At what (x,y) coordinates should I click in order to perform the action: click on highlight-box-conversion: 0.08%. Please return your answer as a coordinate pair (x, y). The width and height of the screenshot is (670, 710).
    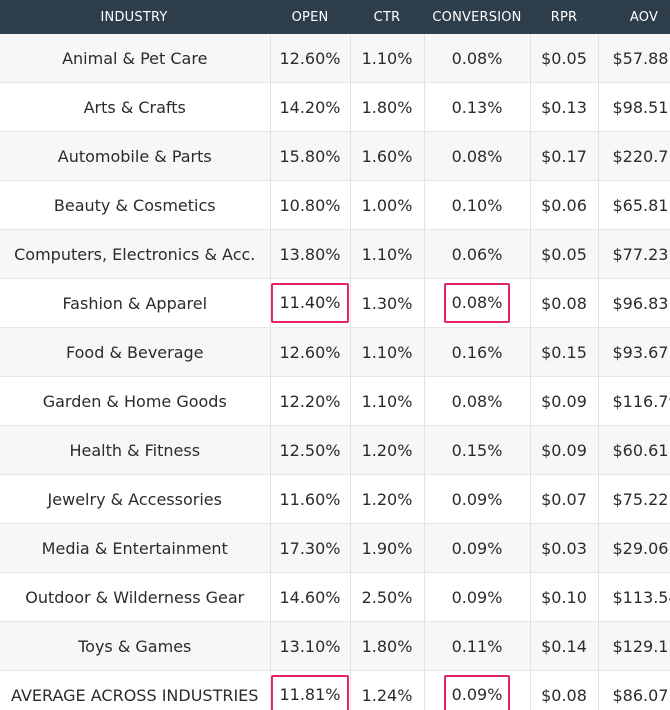
    Looking at the image, I should click on (477, 303).